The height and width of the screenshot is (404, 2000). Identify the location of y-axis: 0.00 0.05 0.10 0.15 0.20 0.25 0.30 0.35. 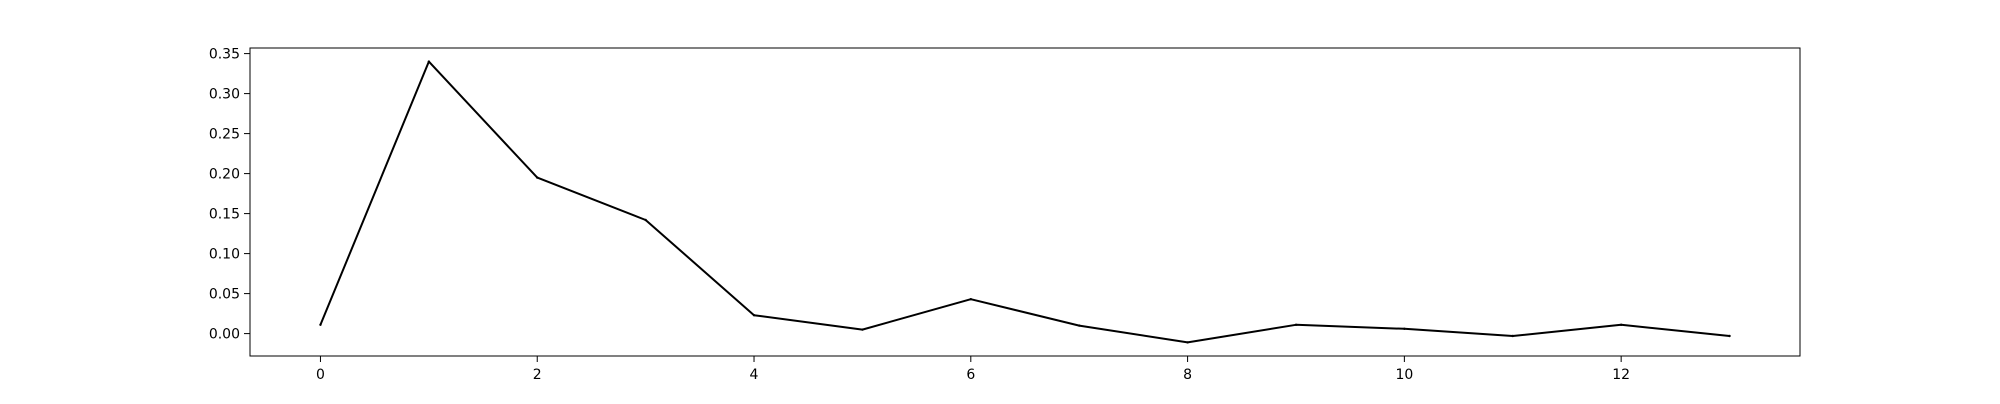
(229, 195).